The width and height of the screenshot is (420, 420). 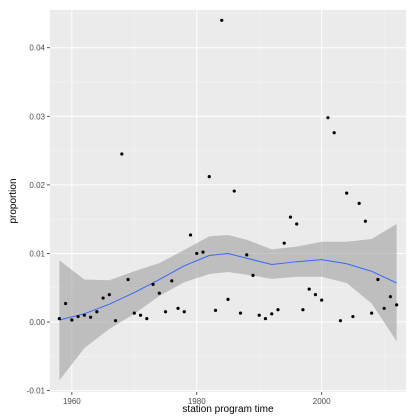 I want to click on y-tick-label: 0.02, so click(x=37, y=185).